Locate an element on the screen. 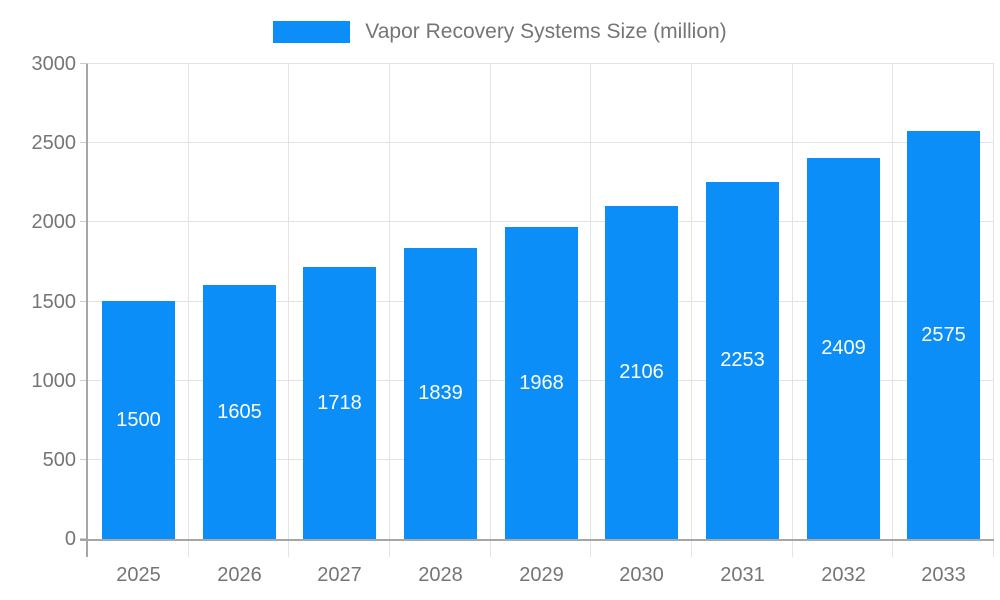  legend-label: Vapor Recovery Systems Size (million) is located at coordinates (546, 31).